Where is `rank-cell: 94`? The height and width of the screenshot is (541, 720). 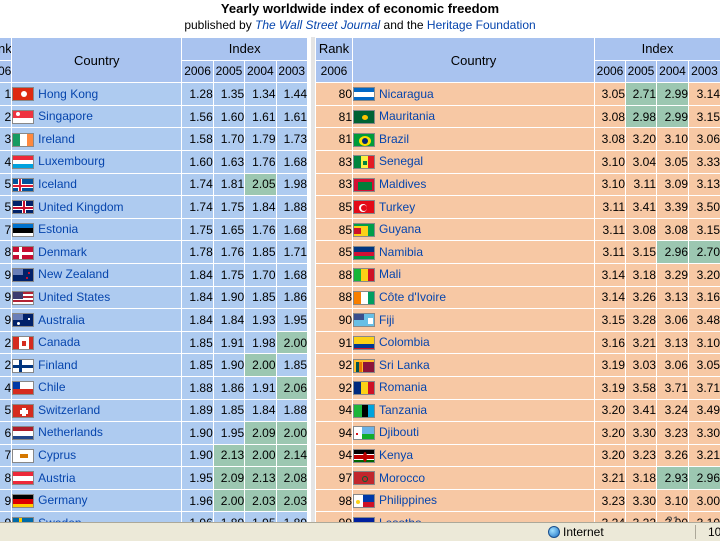
rank-cell: 94 is located at coordinates (334, 455).